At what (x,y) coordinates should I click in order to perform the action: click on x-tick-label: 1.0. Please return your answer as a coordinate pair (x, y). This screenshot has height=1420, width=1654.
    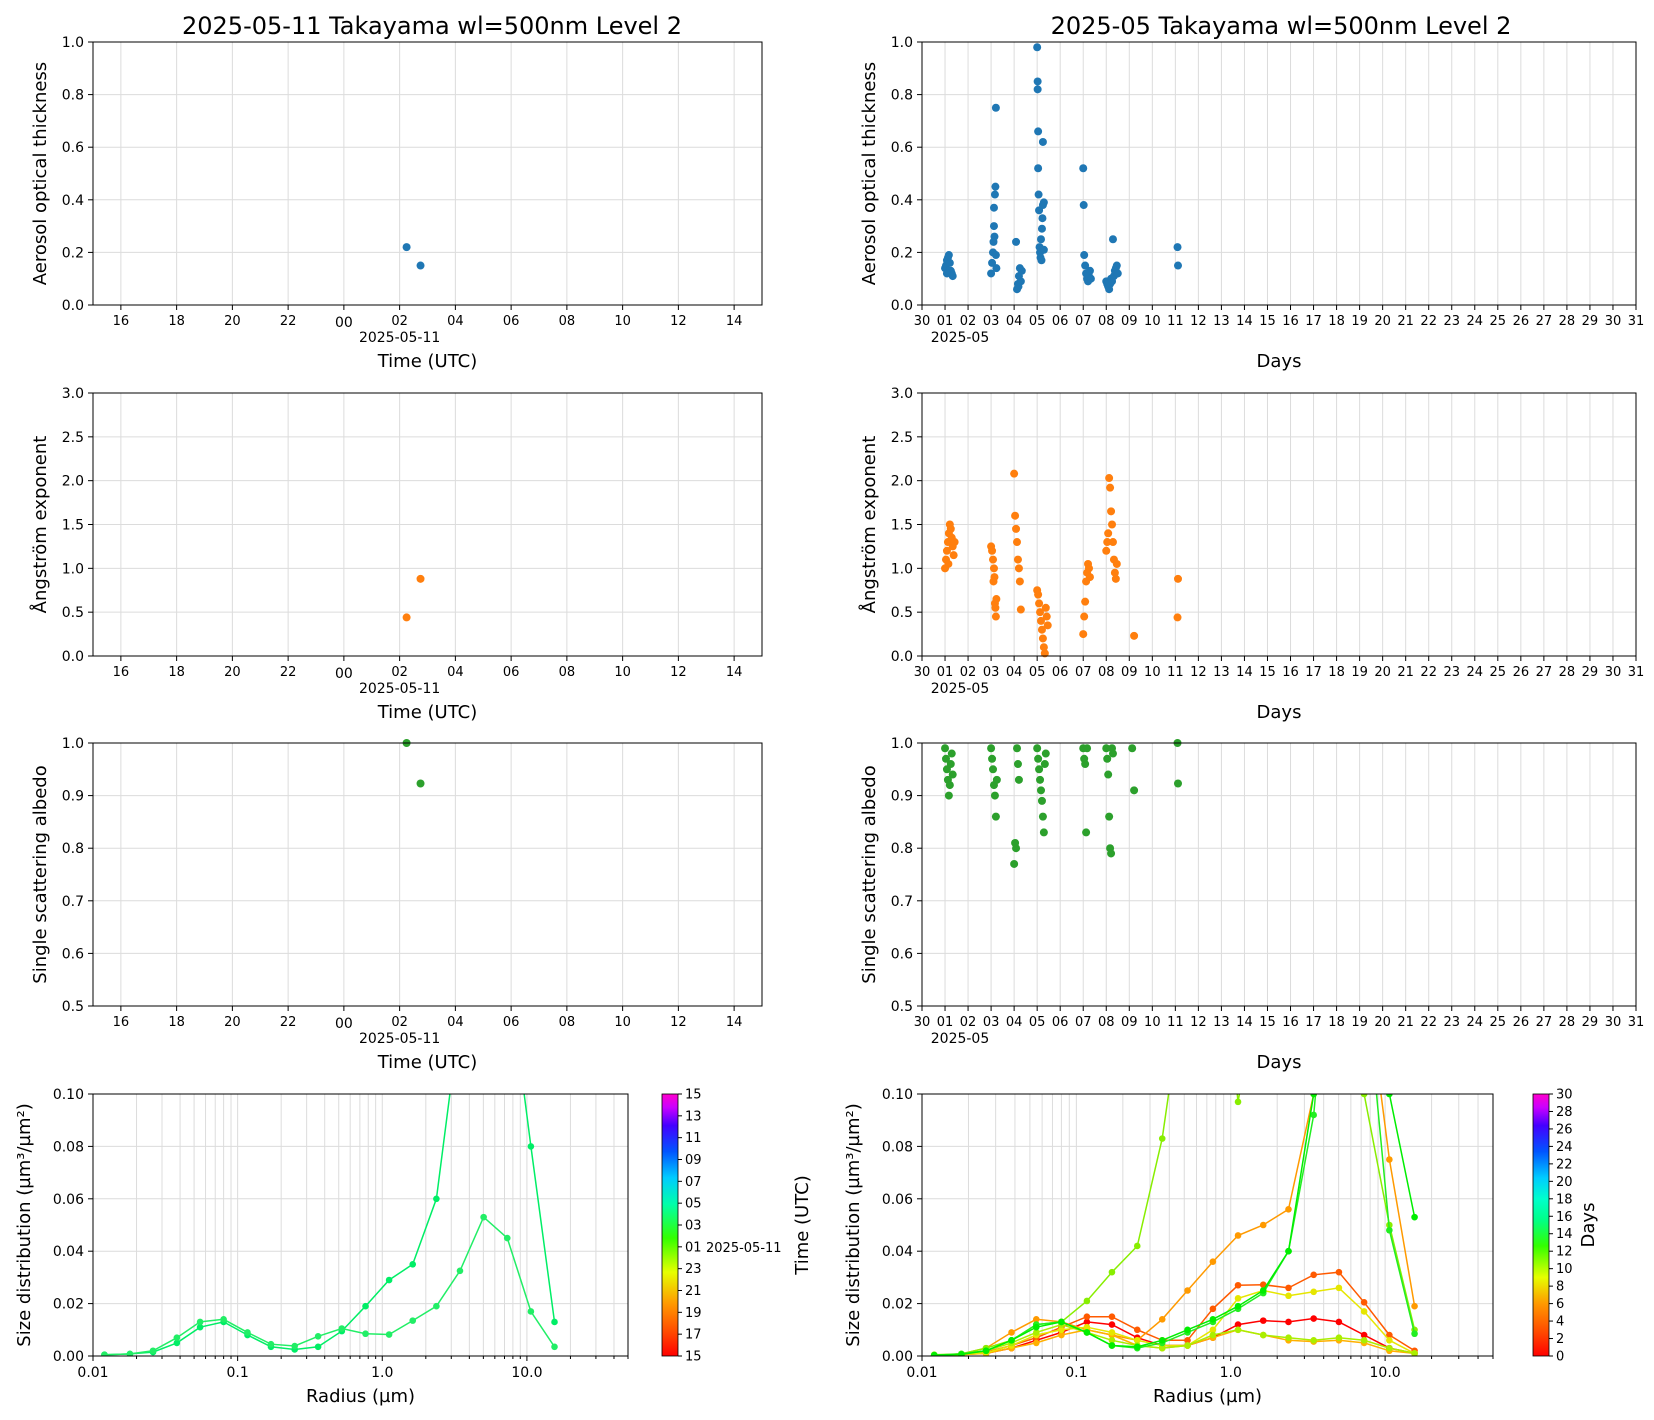
    Looking at the image, I should click on (382, 1373).